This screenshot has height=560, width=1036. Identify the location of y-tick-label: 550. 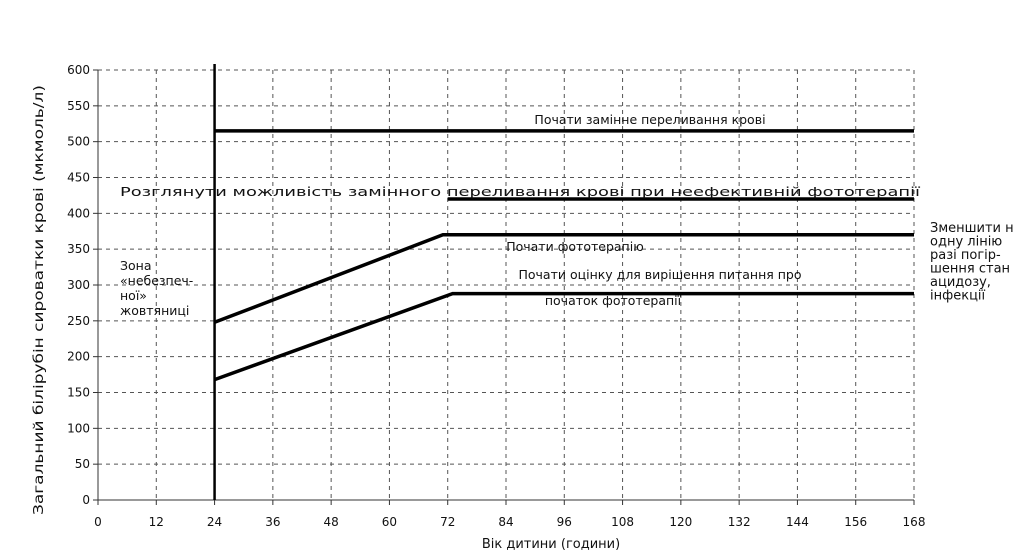
(78, 106).